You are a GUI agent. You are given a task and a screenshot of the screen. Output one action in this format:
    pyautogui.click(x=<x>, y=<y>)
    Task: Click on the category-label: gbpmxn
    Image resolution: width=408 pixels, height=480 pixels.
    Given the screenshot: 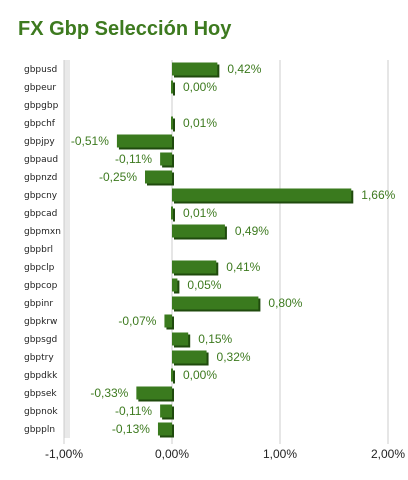 What is the action you would take?
    pyautogui.click(x=42, y=232)
    